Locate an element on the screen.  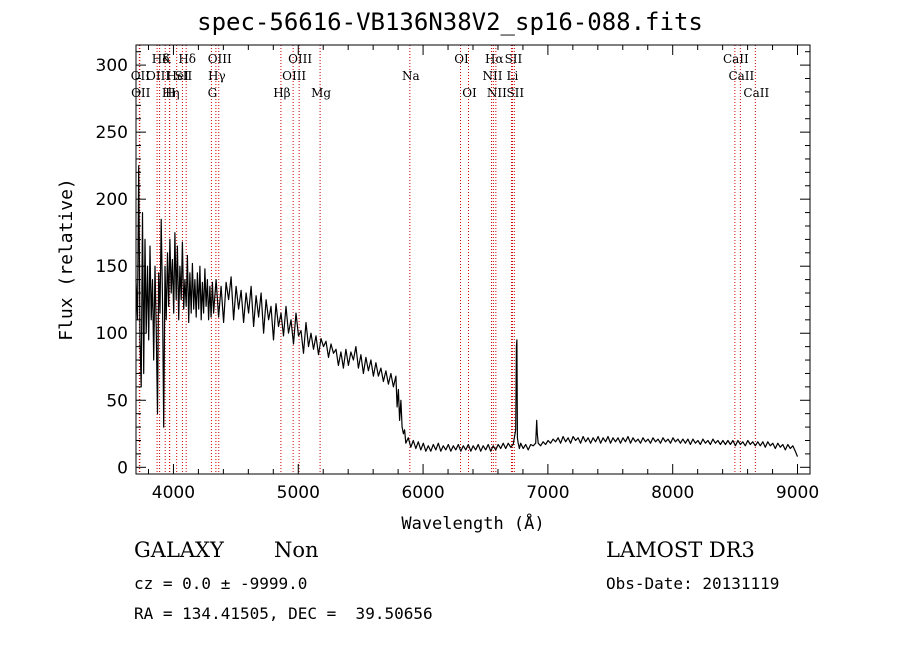
y-tick-label: 300 is located at coordinates (112, 66).